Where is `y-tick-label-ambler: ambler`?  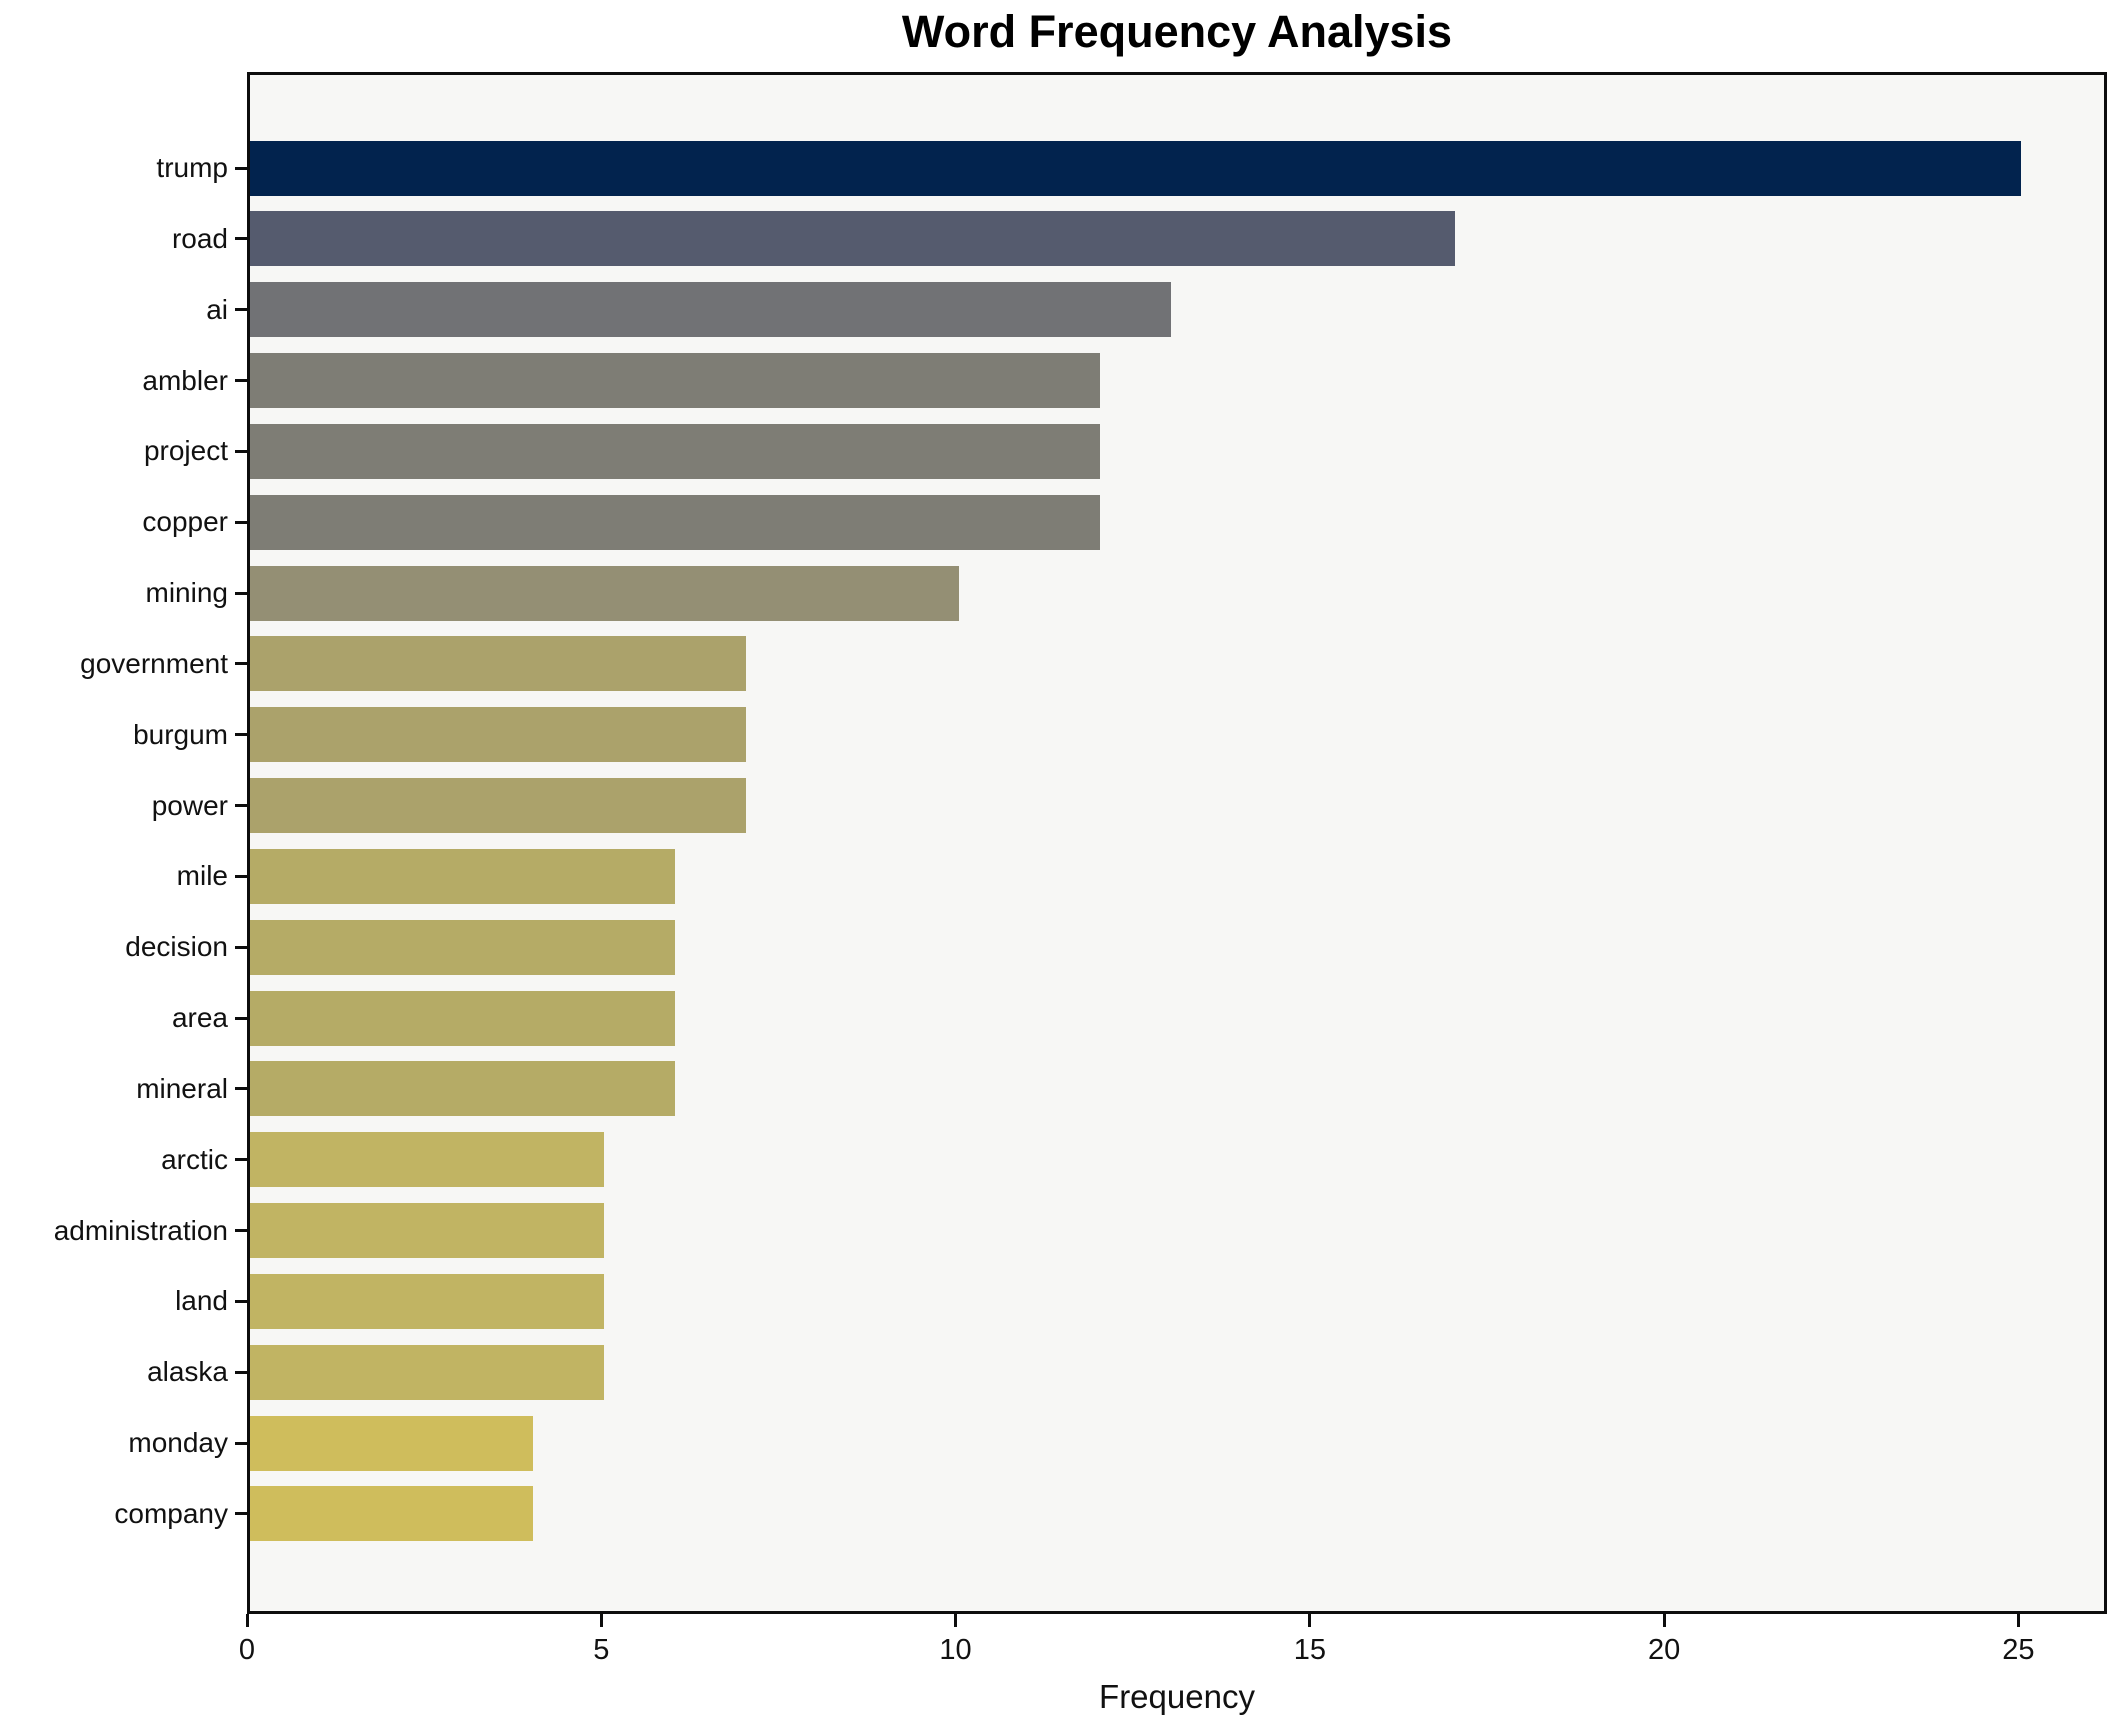
y-tick-label-ambler: ambler is located at coordinates (185, 380).